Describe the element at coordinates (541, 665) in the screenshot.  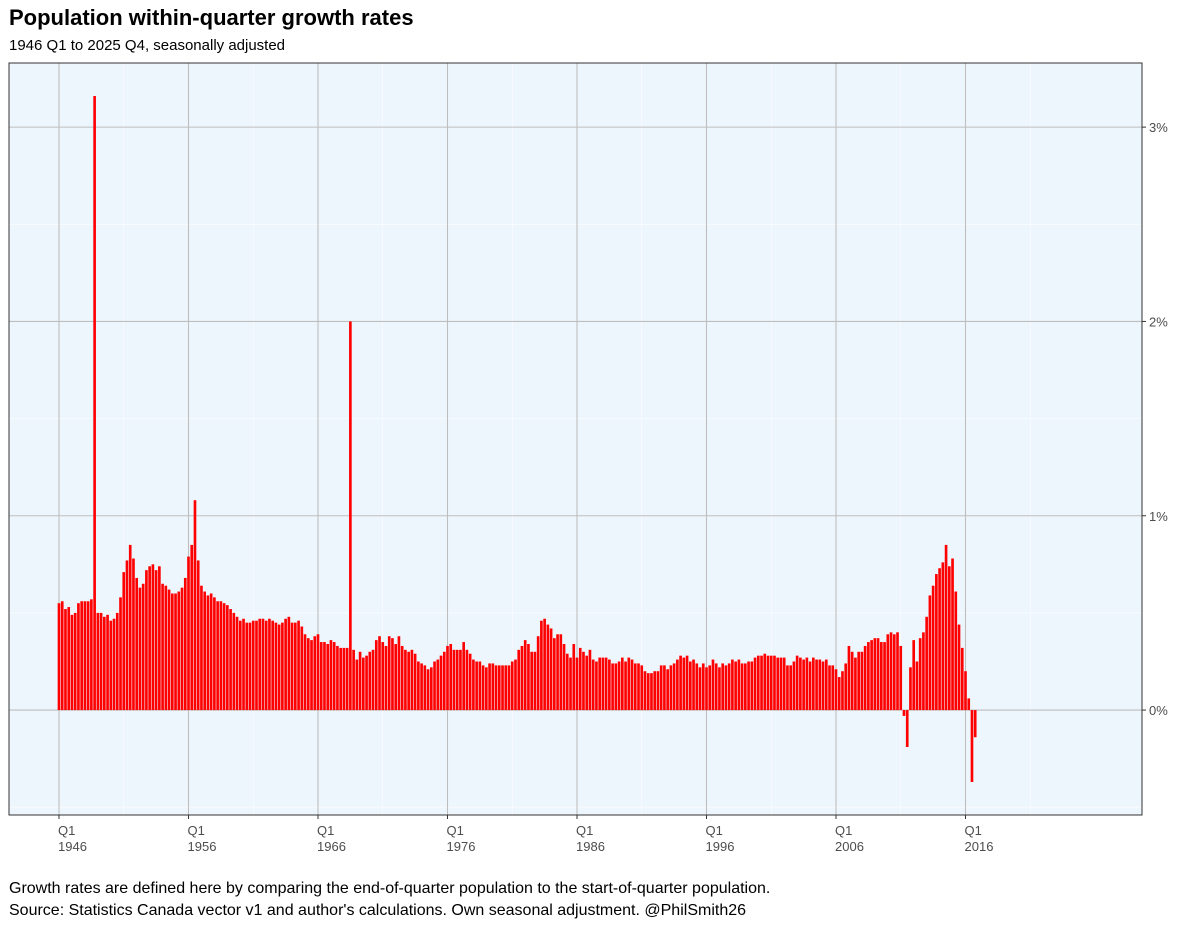
I see `bar-1983-q2` at that location.